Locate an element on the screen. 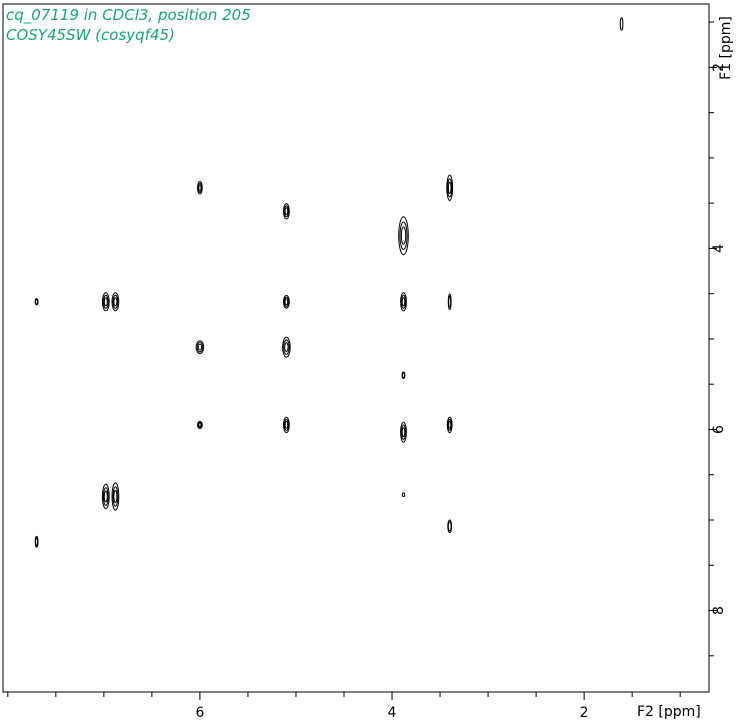 The width and height of the screenshot is (740, 722). y-tick-label: 2 is located at coordinates (719, 67).